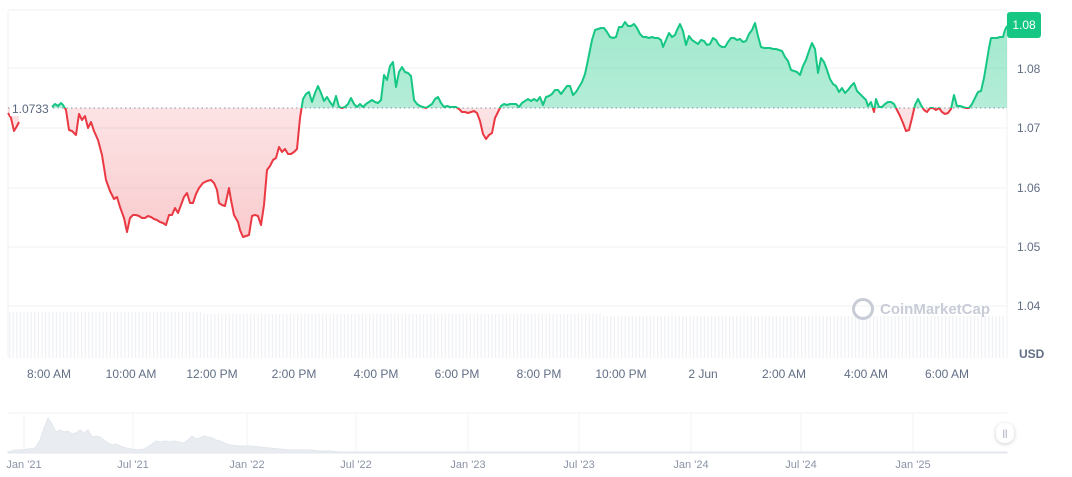 The width and height of the screenshot is (1072, 477). What do you see at coordinates (49, 374) in the screenshot?
I see `x-tick: 8:00 AM` at bounding box center [49, 374].